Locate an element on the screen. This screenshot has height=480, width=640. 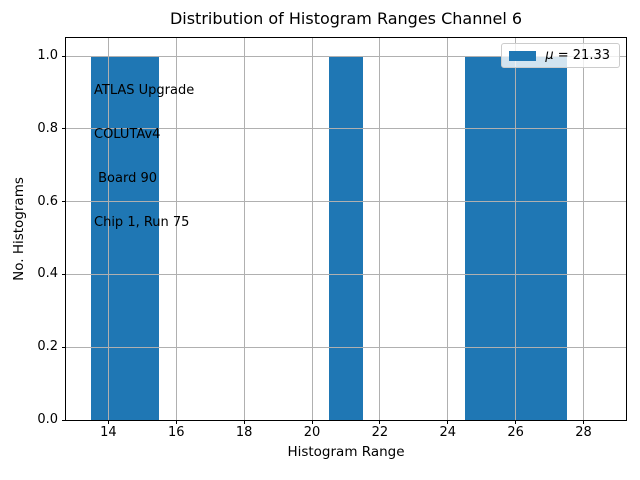
legend-swatch is located at coordinates (523, 55).